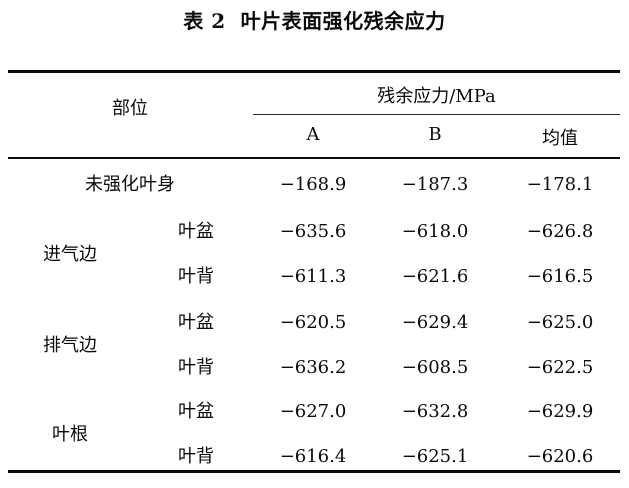 The image size is (629, 488). I want to click on table-row: 叶盆 −627.0 −632.8 −629.9, so click(314, 412).